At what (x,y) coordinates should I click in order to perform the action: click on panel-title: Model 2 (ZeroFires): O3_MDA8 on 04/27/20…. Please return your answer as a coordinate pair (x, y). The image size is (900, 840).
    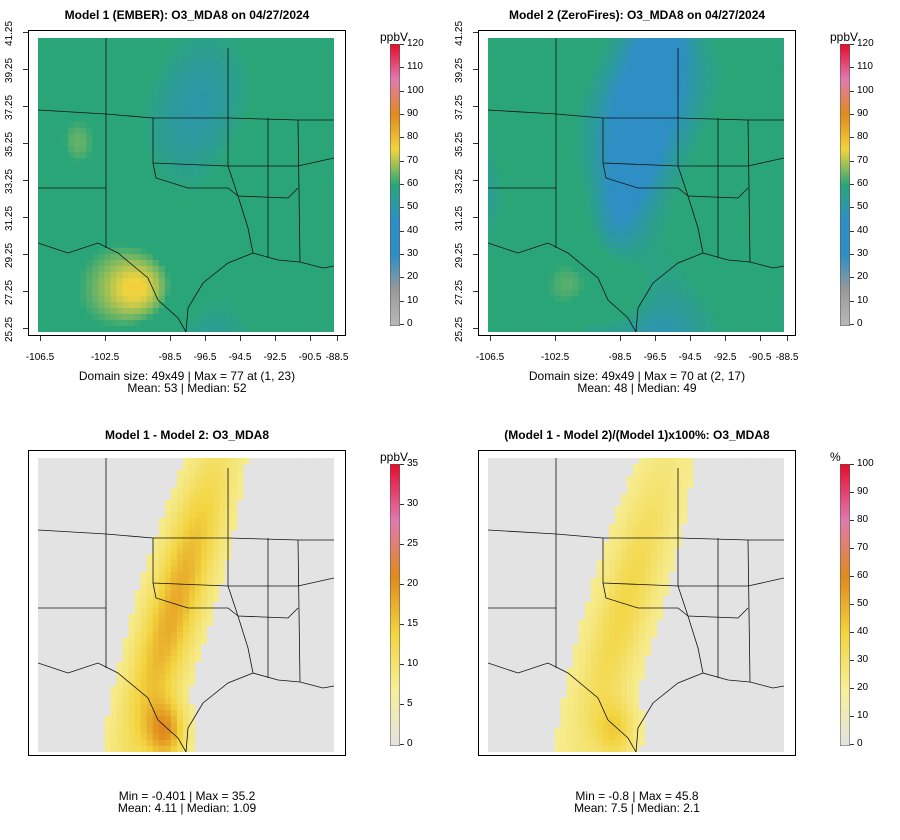
    Looking at the image, I should click on (637, 15).